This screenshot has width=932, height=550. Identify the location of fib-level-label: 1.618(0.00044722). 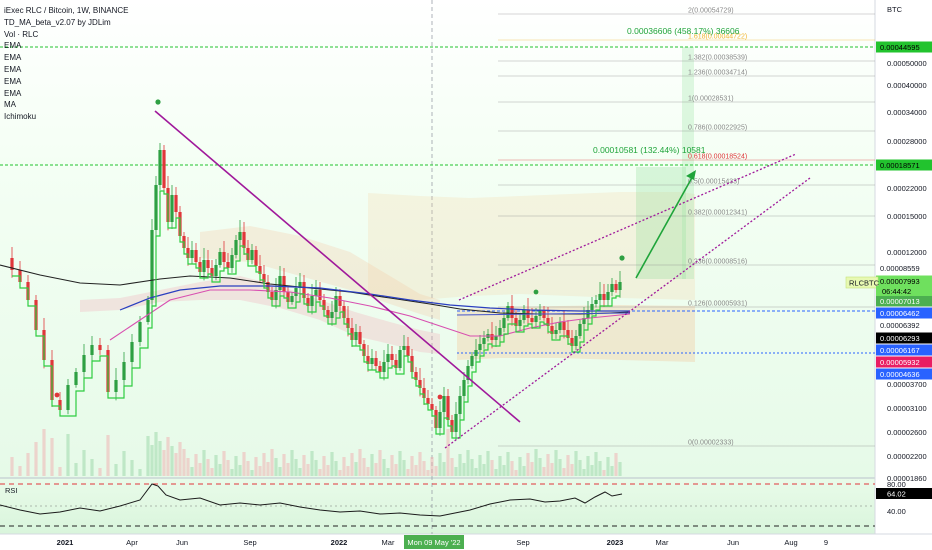
(717, 37).